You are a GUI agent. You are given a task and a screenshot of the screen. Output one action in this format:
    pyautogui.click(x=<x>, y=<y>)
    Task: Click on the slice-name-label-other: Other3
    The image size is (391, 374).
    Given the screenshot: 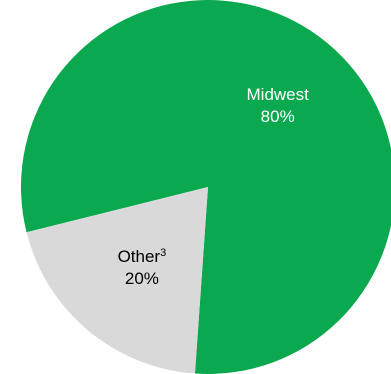 What is the action you would take?
    pyautogui.click(x=142, y=256)
    